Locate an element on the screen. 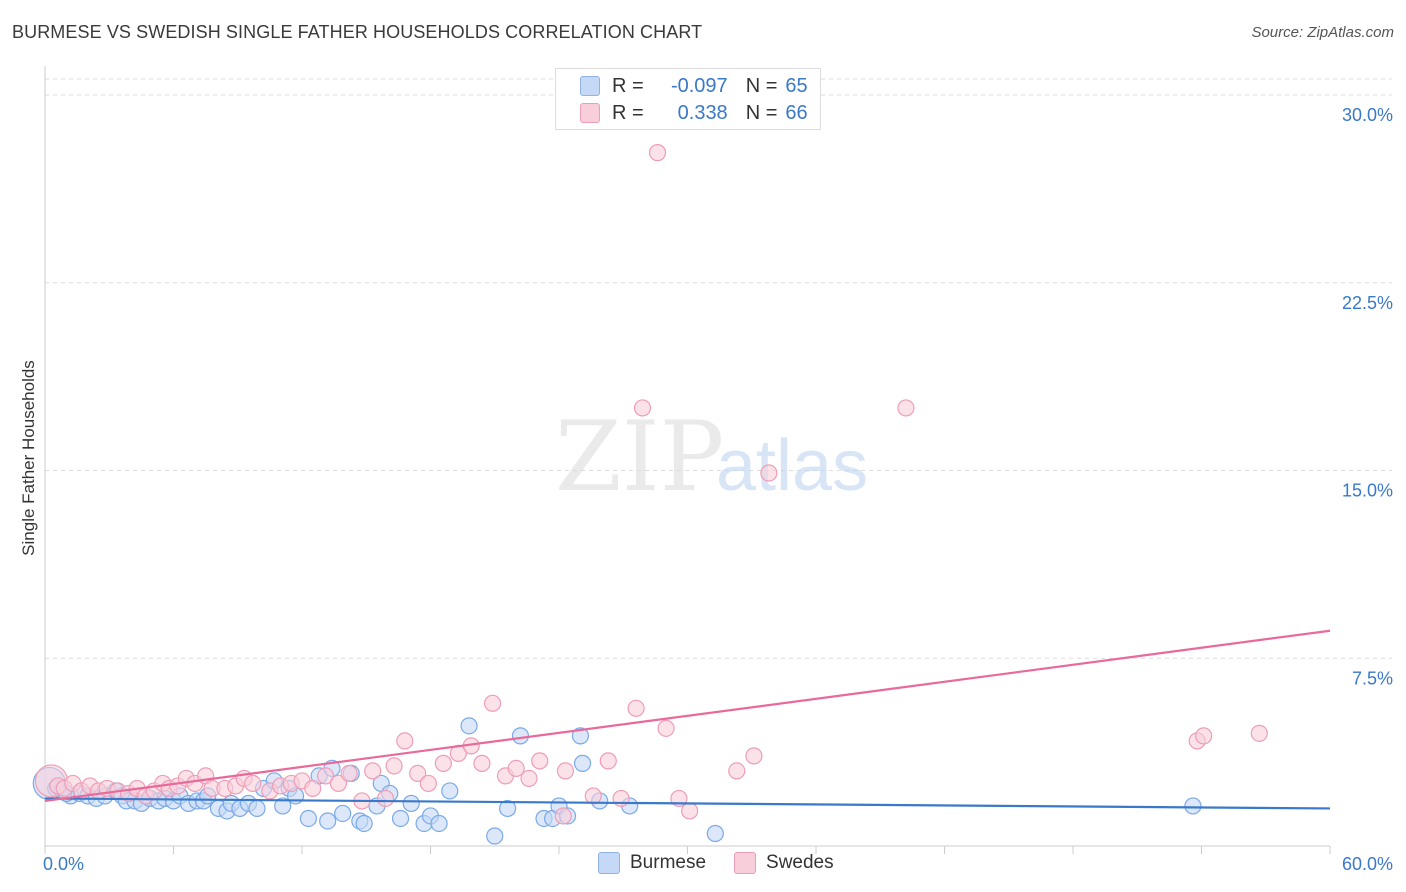 The height and width of the screenshot is (892, 1406). swedes-legend-swatch is located at coordinates (745, 863).